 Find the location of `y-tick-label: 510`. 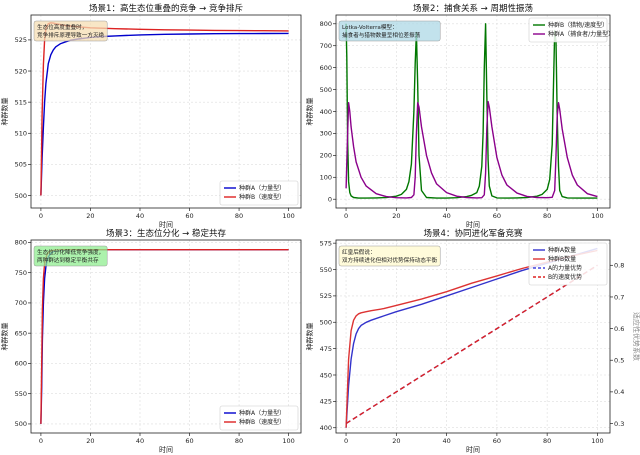

y-tick-label: 510 is located at coordinates (21, 134).